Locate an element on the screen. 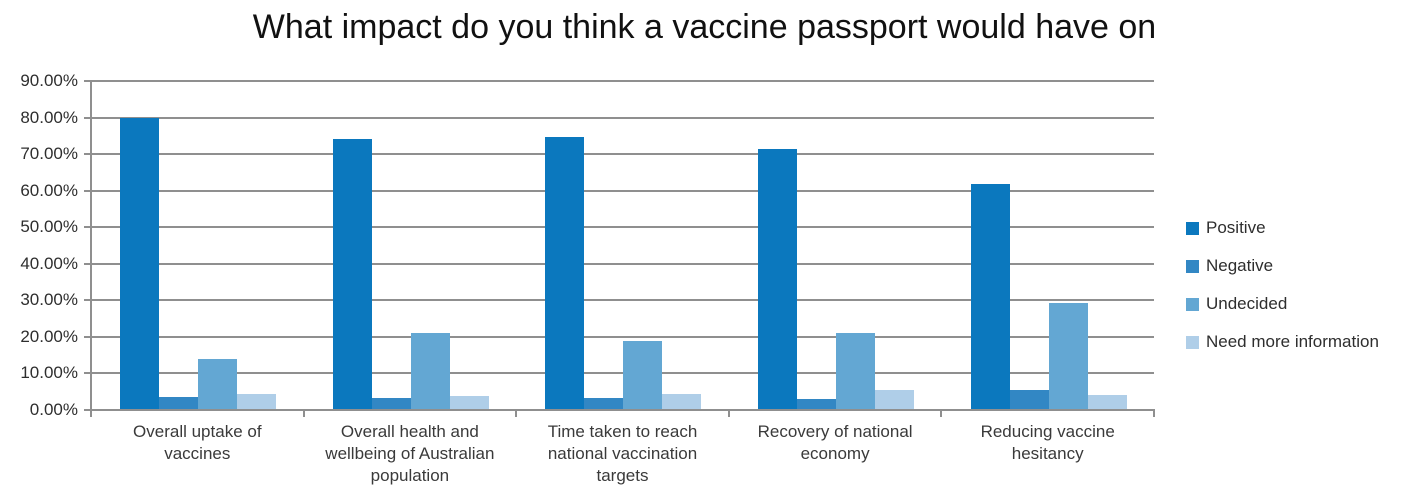 The height and width of the screenshot is (504, 1409). legend-label: Negative is located at coordinates (1240, 265).